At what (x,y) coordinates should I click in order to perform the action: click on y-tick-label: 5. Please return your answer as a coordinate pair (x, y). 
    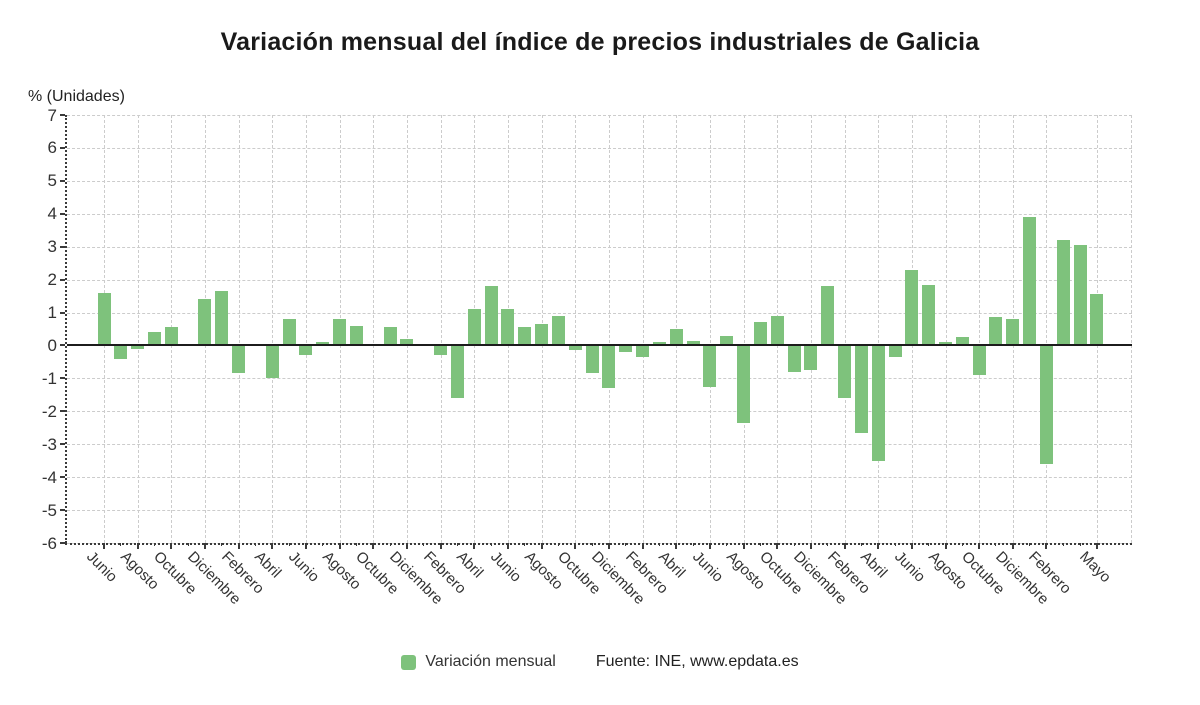
    Looking at the image, I should click on (52, 181).